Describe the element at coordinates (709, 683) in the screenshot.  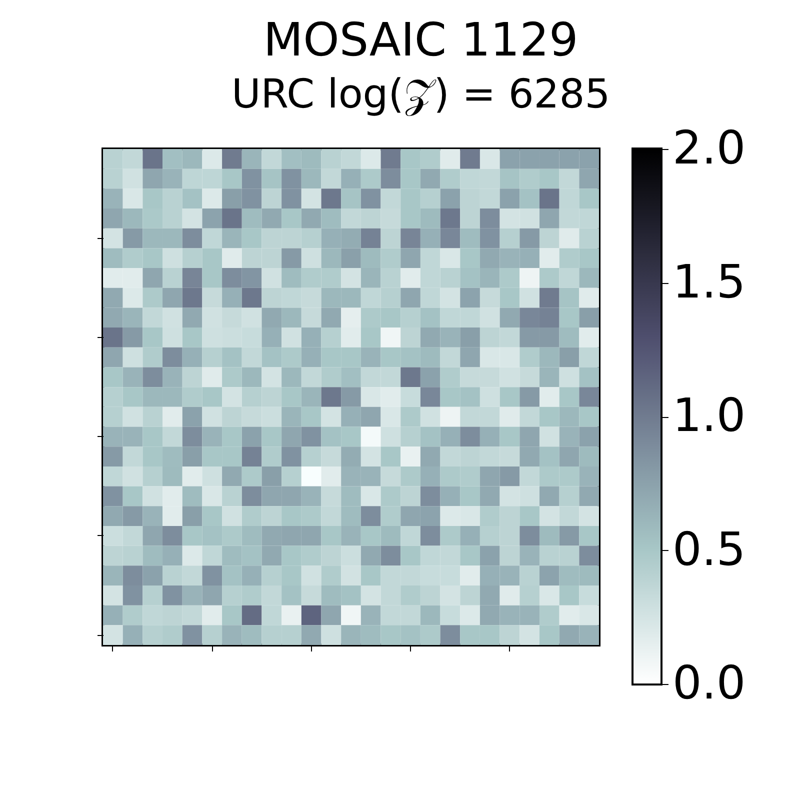
I see `color-bar-label: 0.0` at that location.